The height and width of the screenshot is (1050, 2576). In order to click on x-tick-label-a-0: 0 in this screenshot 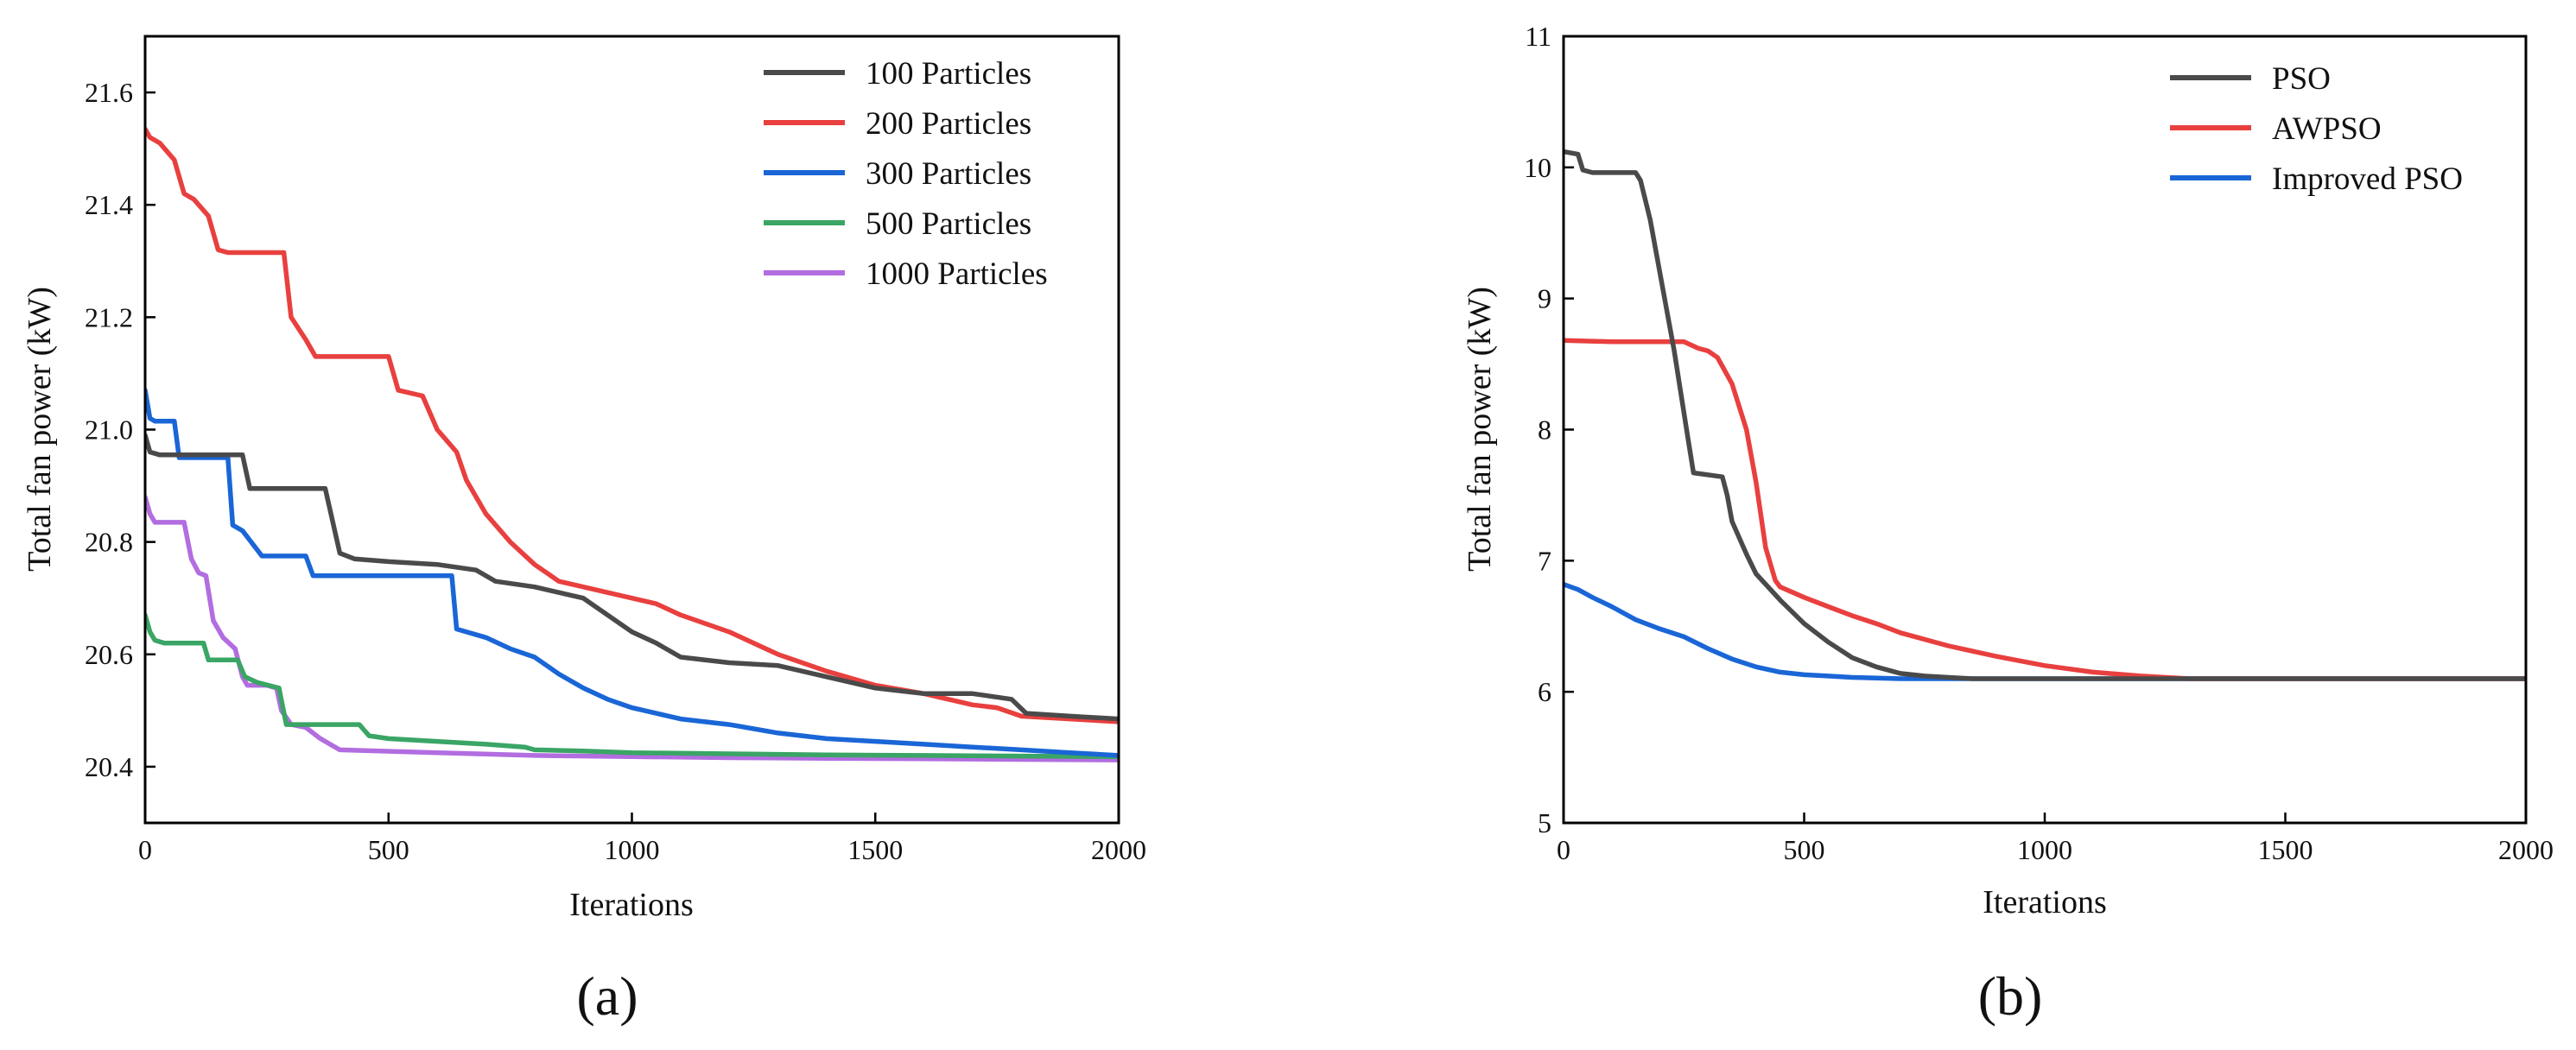, I will do `click(145, 849)`.